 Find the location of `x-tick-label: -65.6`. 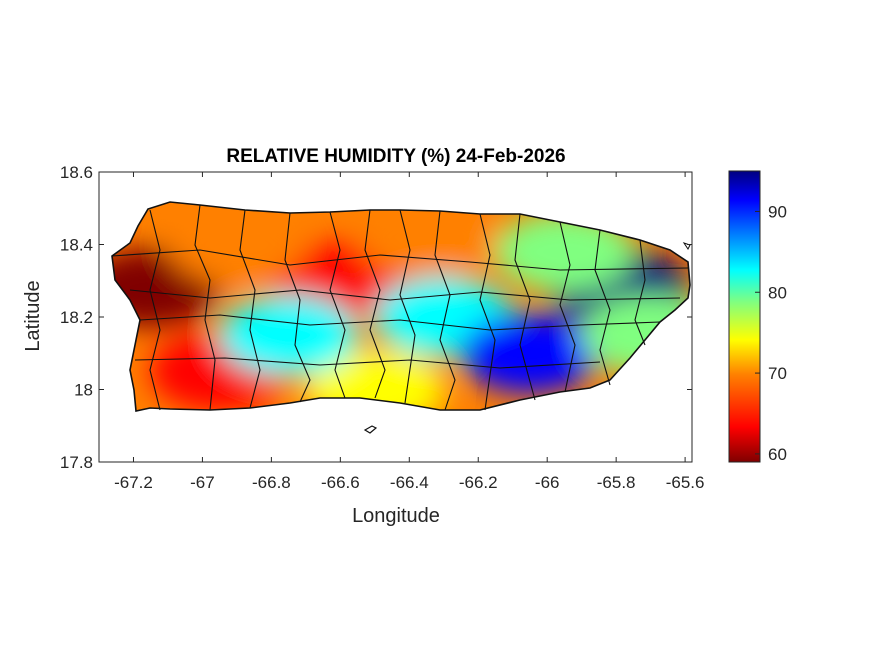

x-tick-label: -65.6 is located at coordinates (685, 482).